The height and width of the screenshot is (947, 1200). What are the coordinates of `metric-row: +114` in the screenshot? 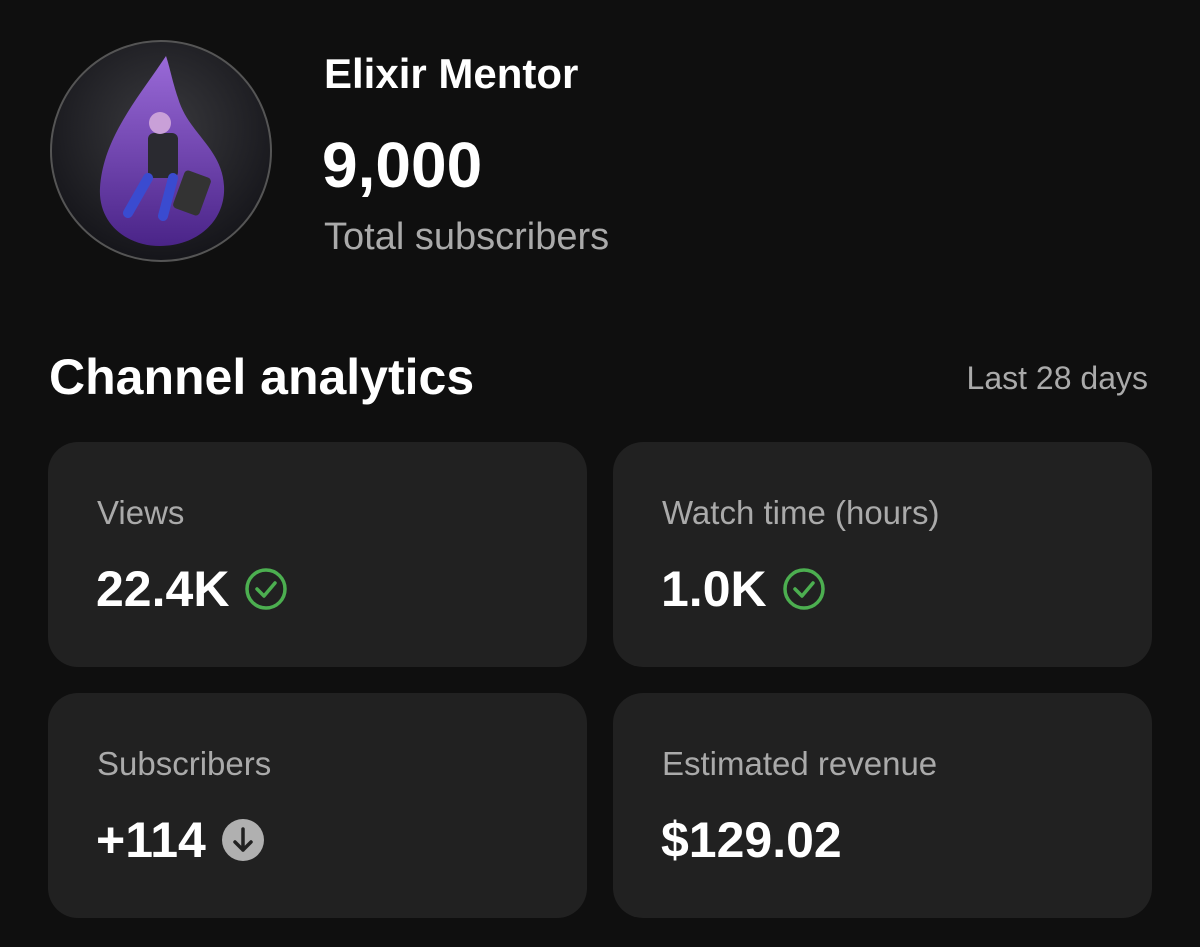 It's located at (181, 840).